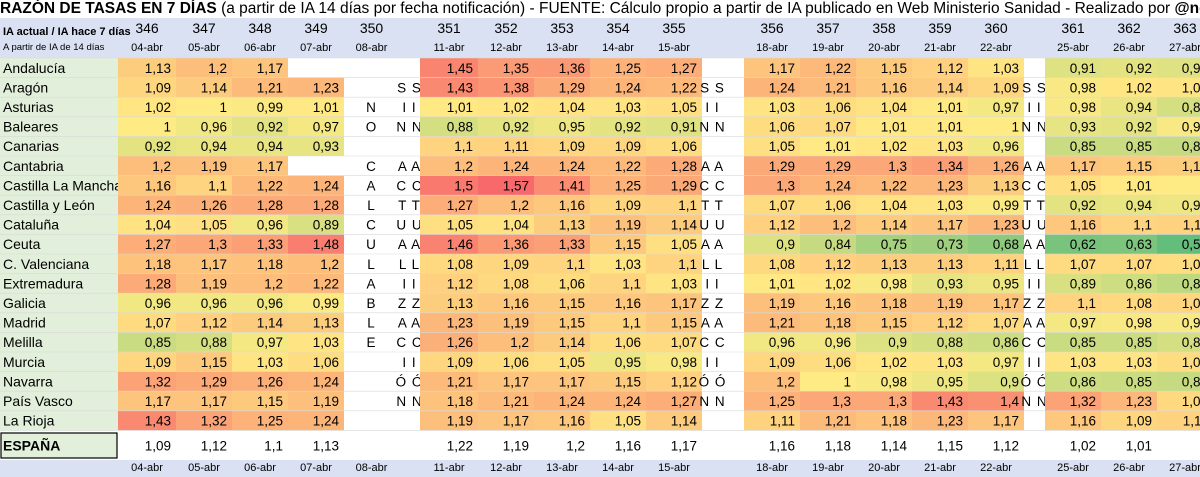  I want to click on cell-value: 1,18, so click(894, 303).